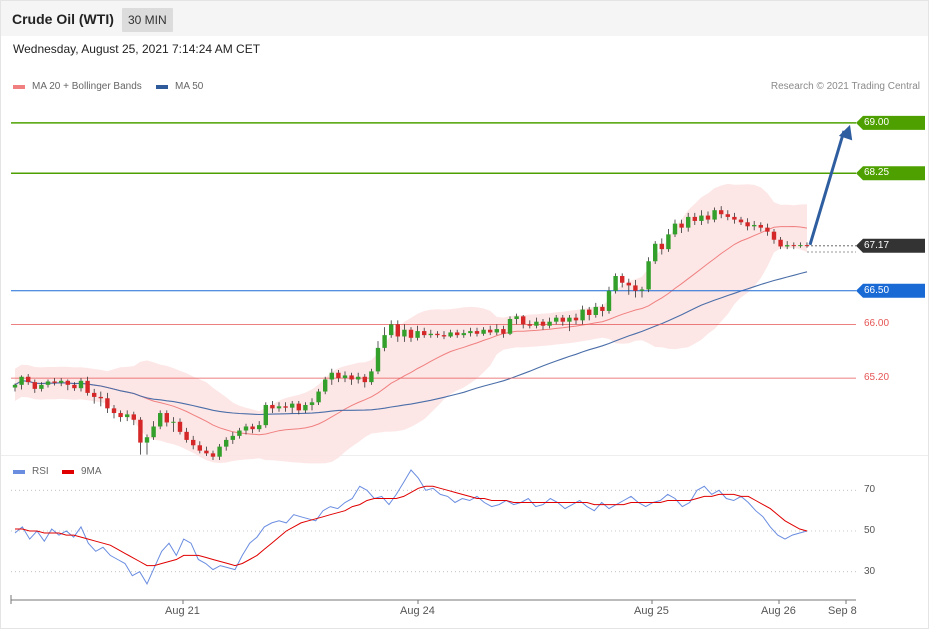 The width and height of the screenshot is (929, 629). I want to click on legend-ma20: MA 20 + Bollinger Bands, so click(77, 86).